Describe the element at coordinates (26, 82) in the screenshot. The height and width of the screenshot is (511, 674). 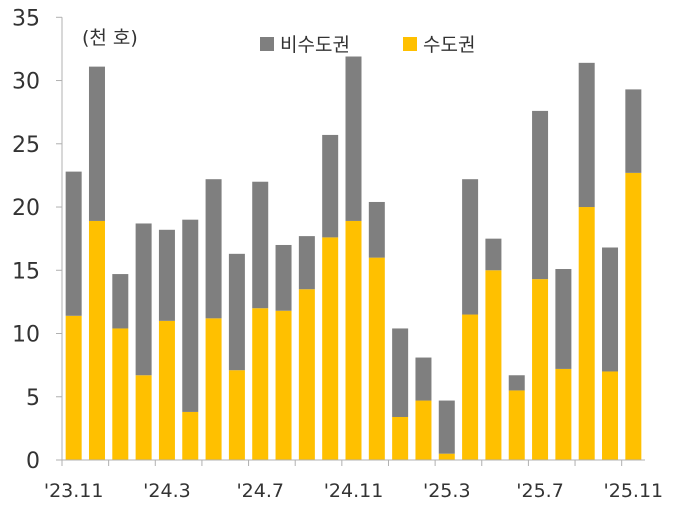
I see `y-tick-label: 30` at that location.